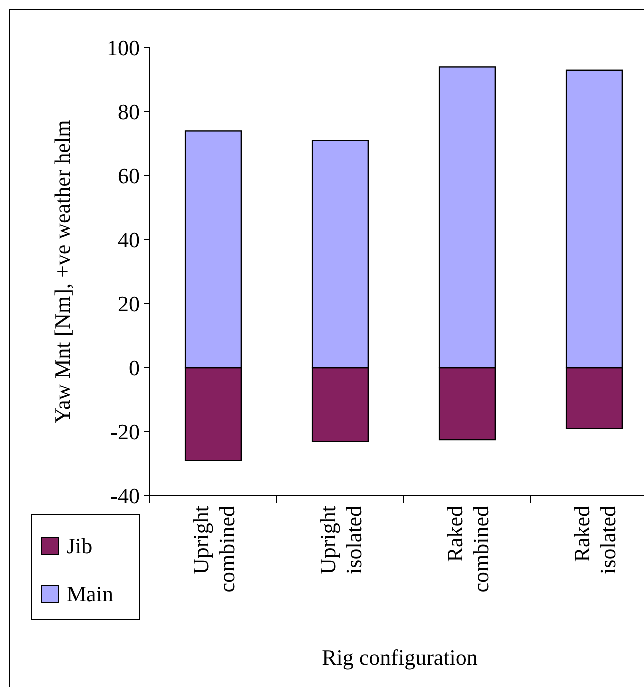 This screenshot has height=687, width=644. I want to click on x-tick-label: Upright isolated, so click(341, 540).